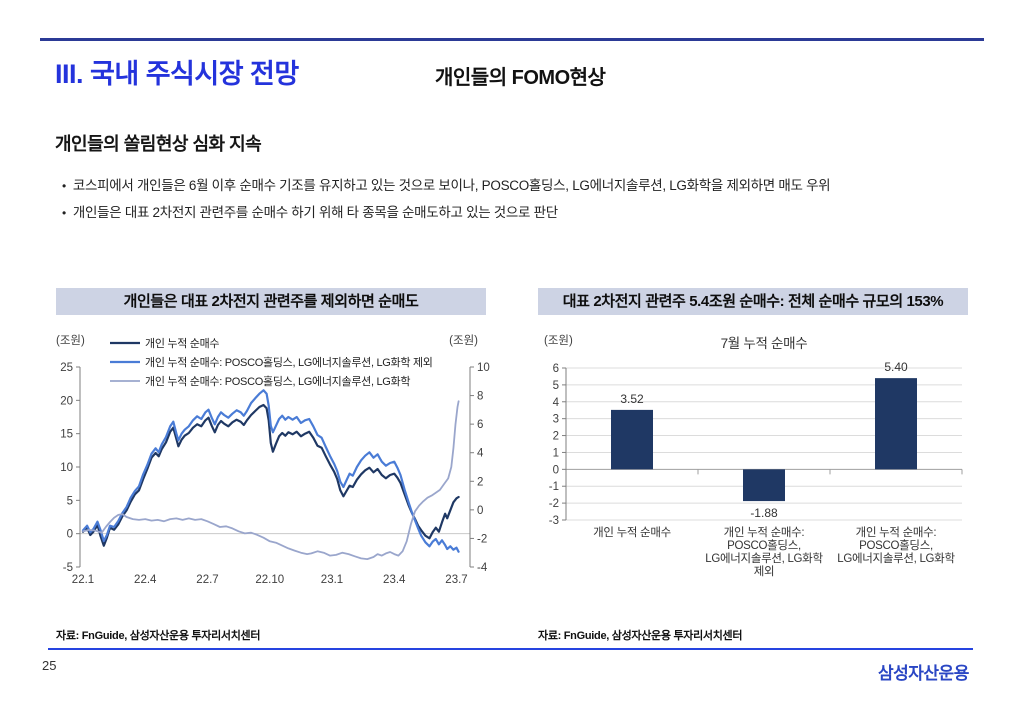 The width and height of the screenshot is (1024, 709). What do you see at coordinates (145, 580) in the screenshot?
I see `x-axis-tick-label: 22.4` at bounding box center [145, 580].